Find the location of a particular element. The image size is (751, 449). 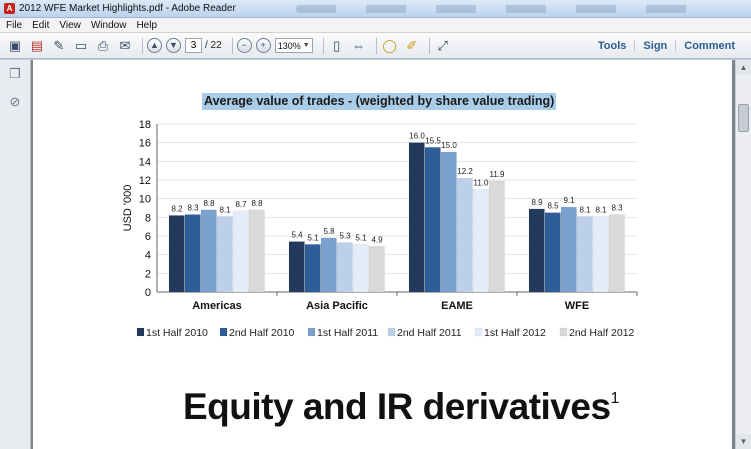

chevron-down-icon: ▼ is located at coordinates (306, 45).